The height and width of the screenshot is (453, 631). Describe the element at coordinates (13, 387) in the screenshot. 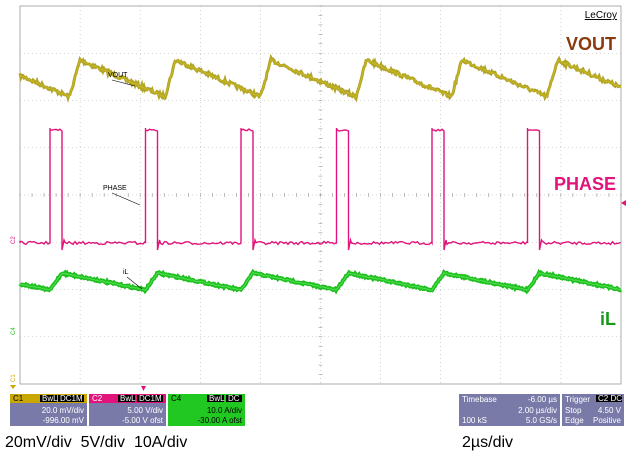

I see `c1-ground-arrow` at that location.